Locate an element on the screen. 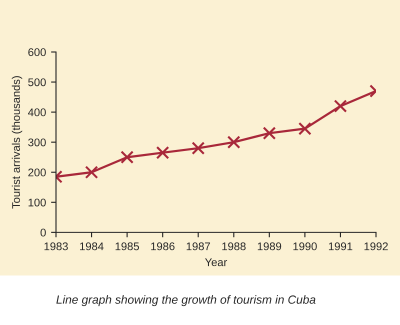  y-axis-title: Tourist arrivals (thousands) is located at coordinates (17, 142).